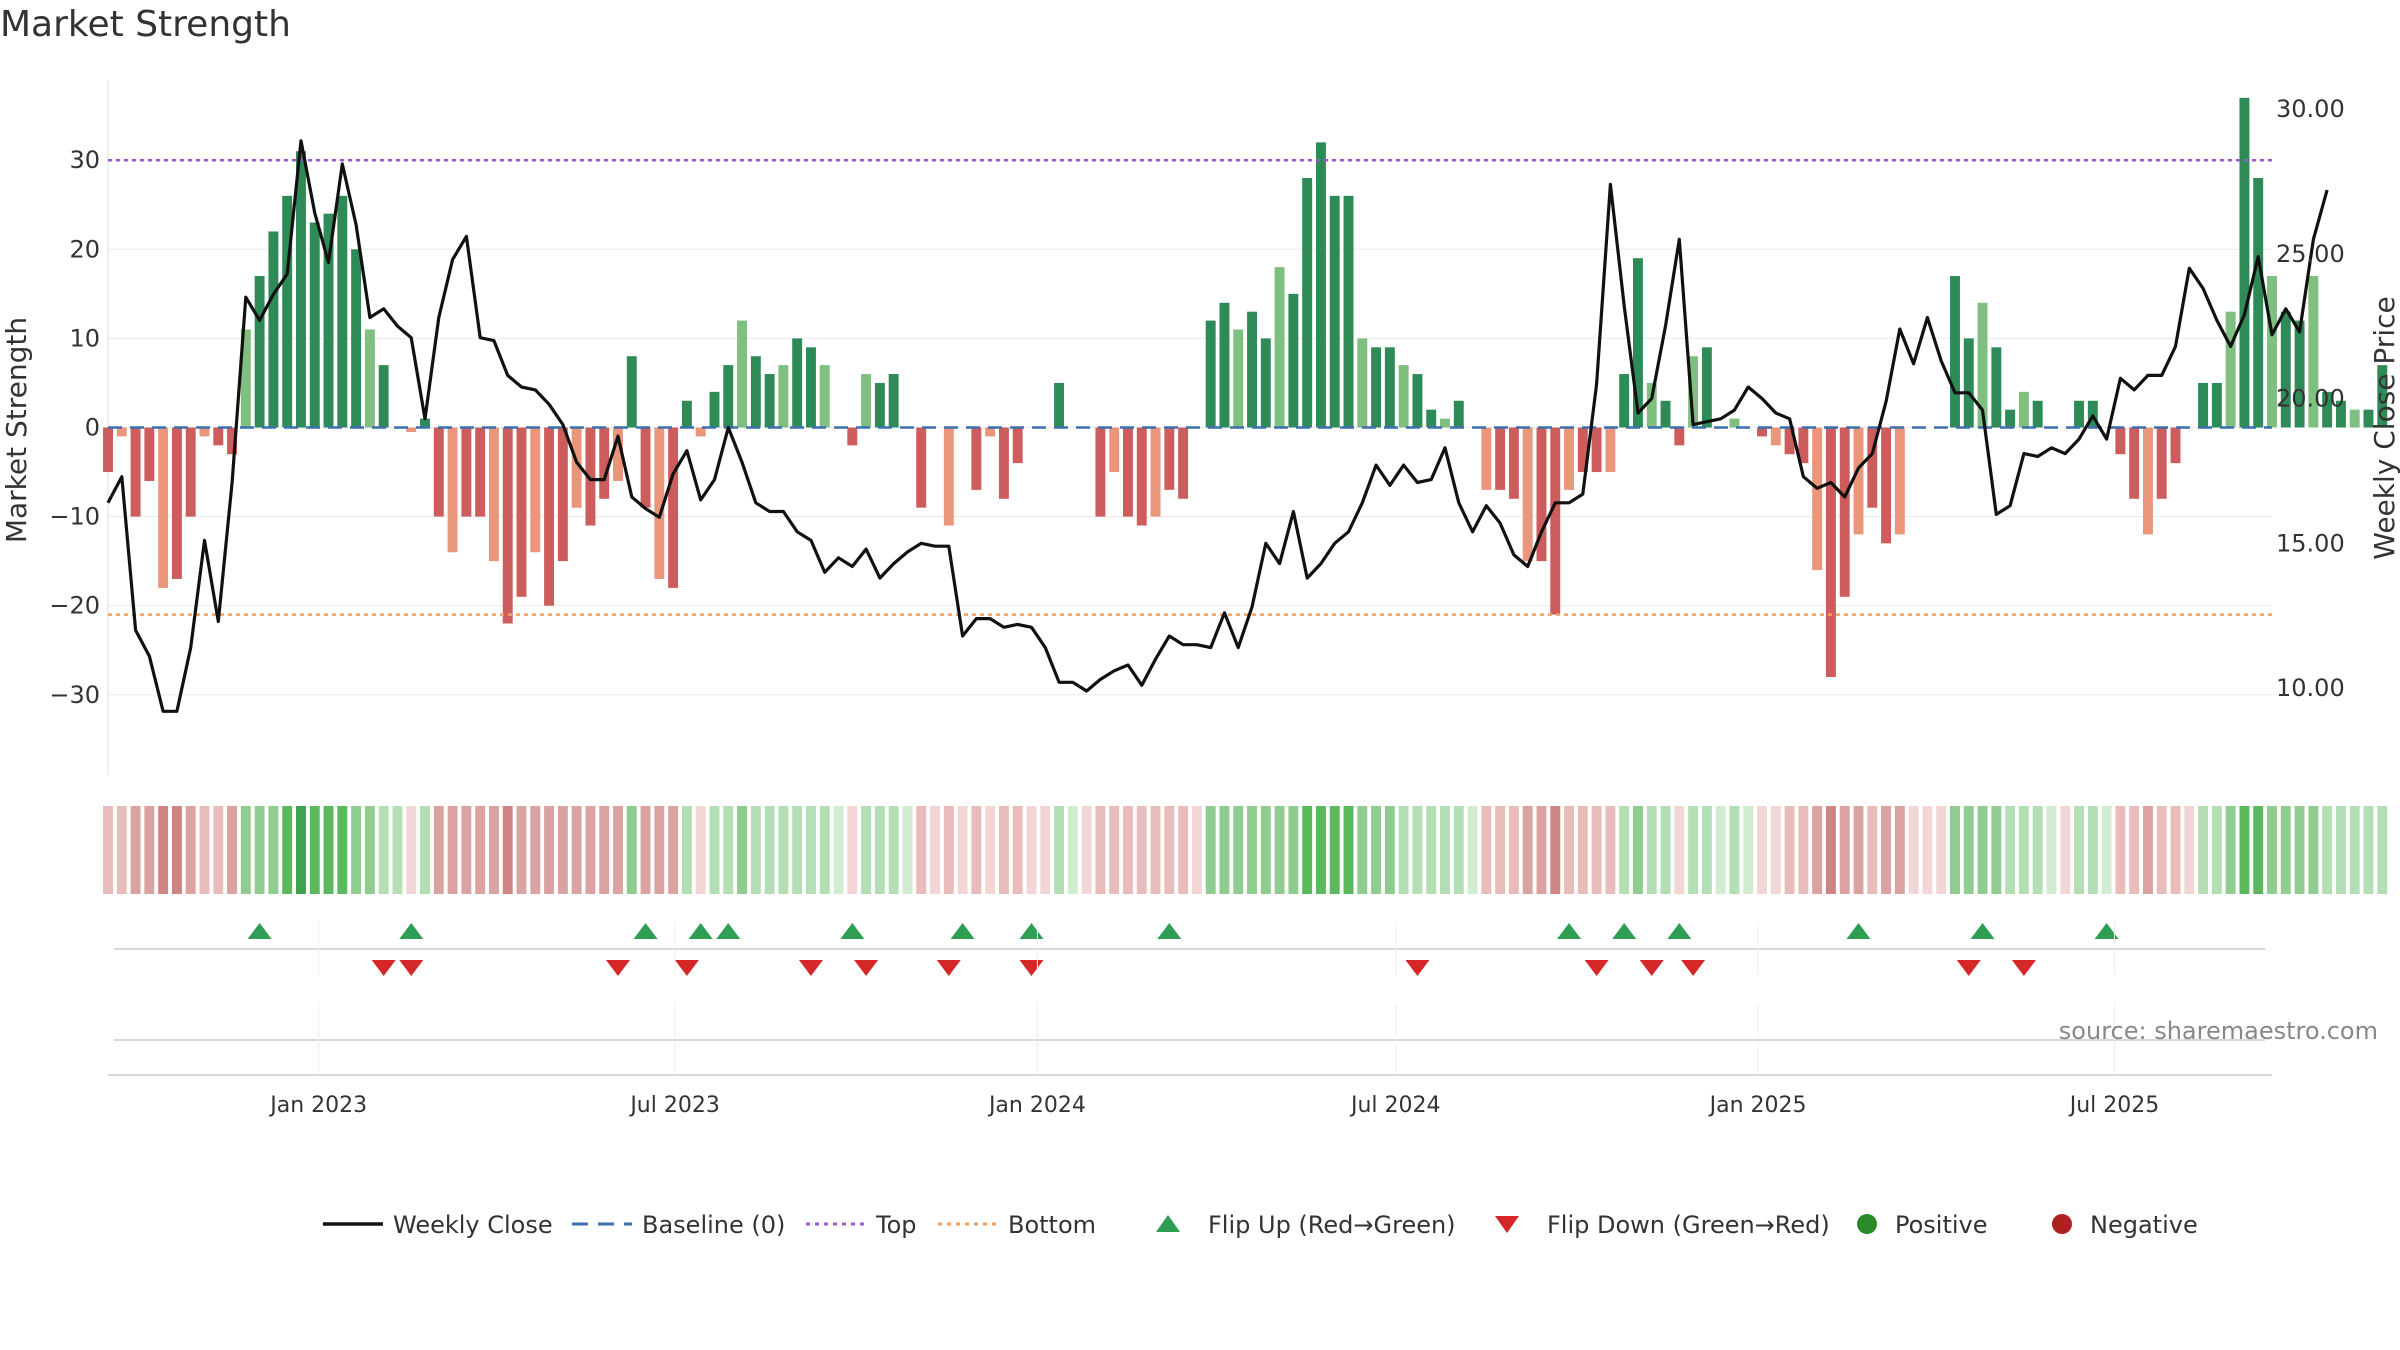  What do you see at coordinates (1245, 850) in the screenshot?
I see `regime-strip` at bounding box center [1245, 850].